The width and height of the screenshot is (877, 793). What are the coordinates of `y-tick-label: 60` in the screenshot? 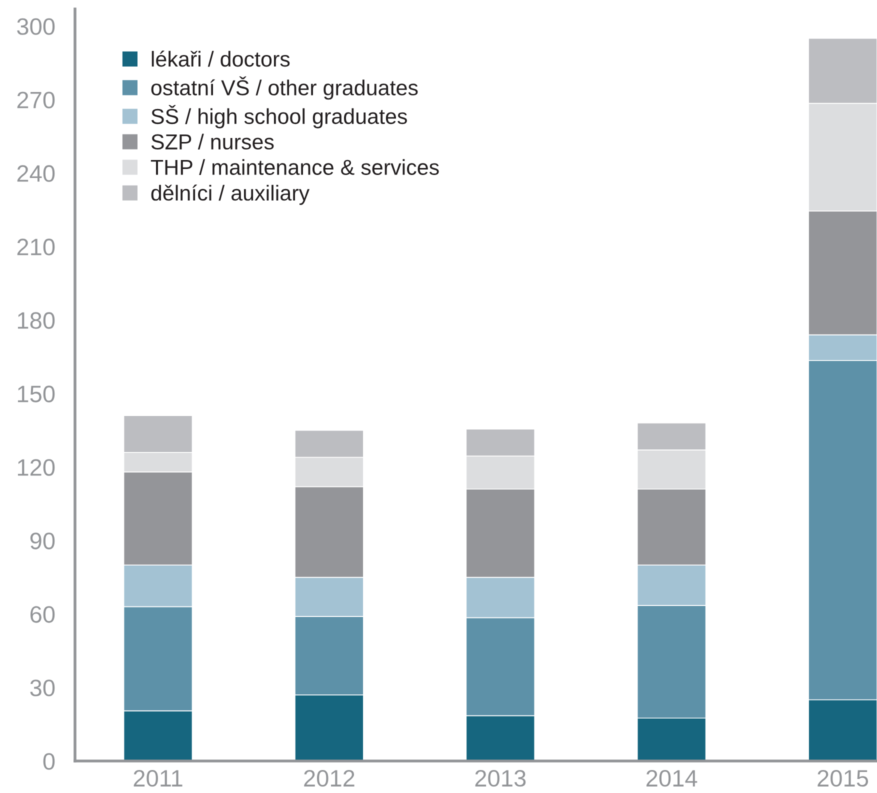 It's located at (42, 614).